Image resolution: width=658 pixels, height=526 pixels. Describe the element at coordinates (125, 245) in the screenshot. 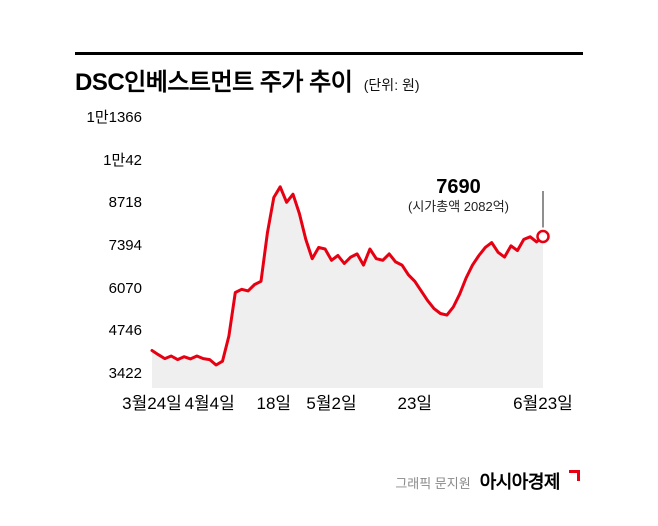

I see `y-axis-label: 7394` at that location.